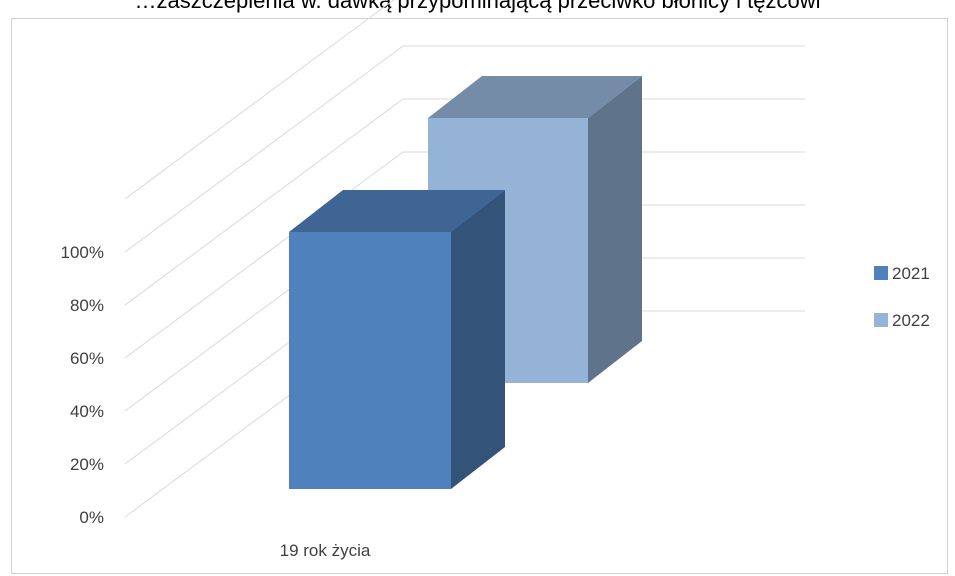  What do you see at coordinates (82, 252) in the screenshot?
I see `y-tick-label: 100%` at bounding box center [82, 252].